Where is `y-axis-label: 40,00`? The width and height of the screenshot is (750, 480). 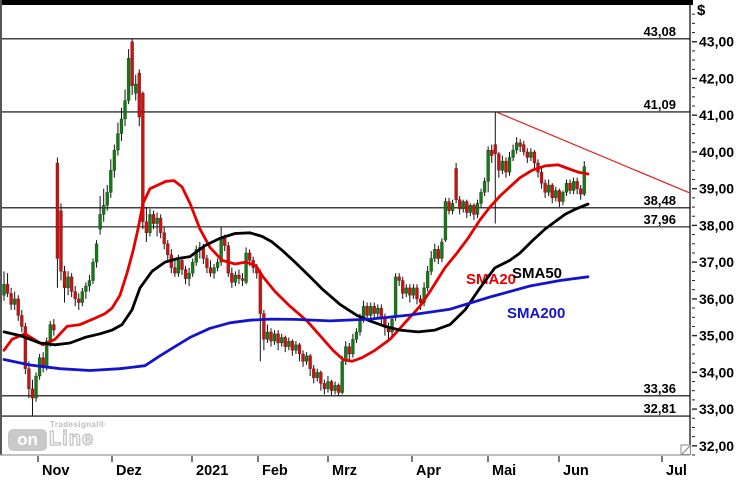 y-axis-label: 40,00 is located at coordinates (716, 152).